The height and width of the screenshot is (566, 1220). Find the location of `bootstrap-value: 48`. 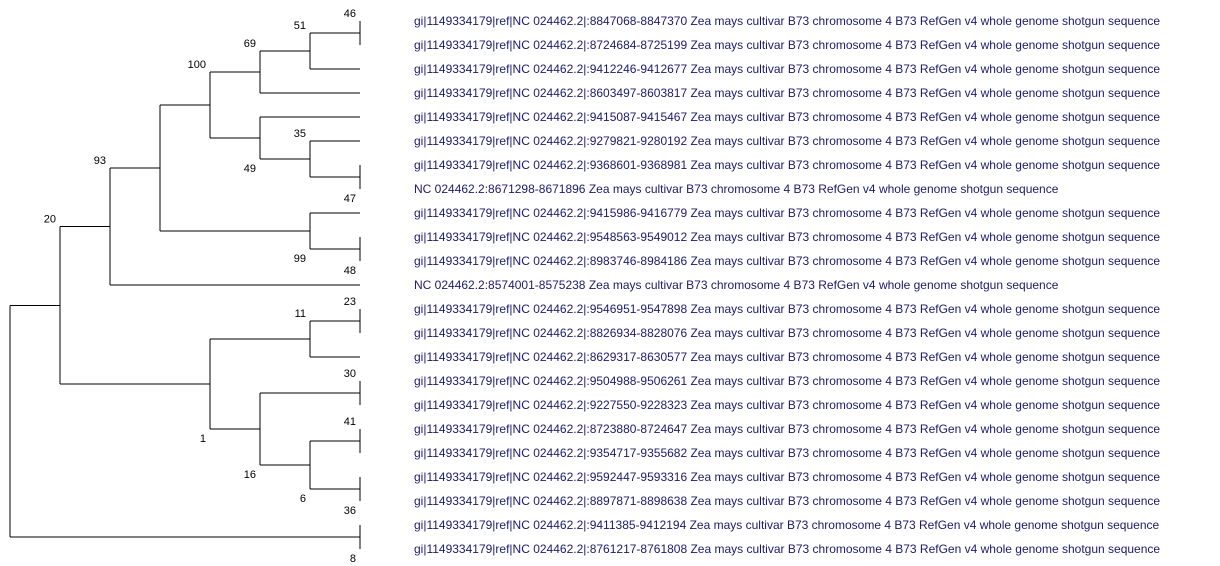

bootstrap-value: 48 is located at coordinates (350, 271).